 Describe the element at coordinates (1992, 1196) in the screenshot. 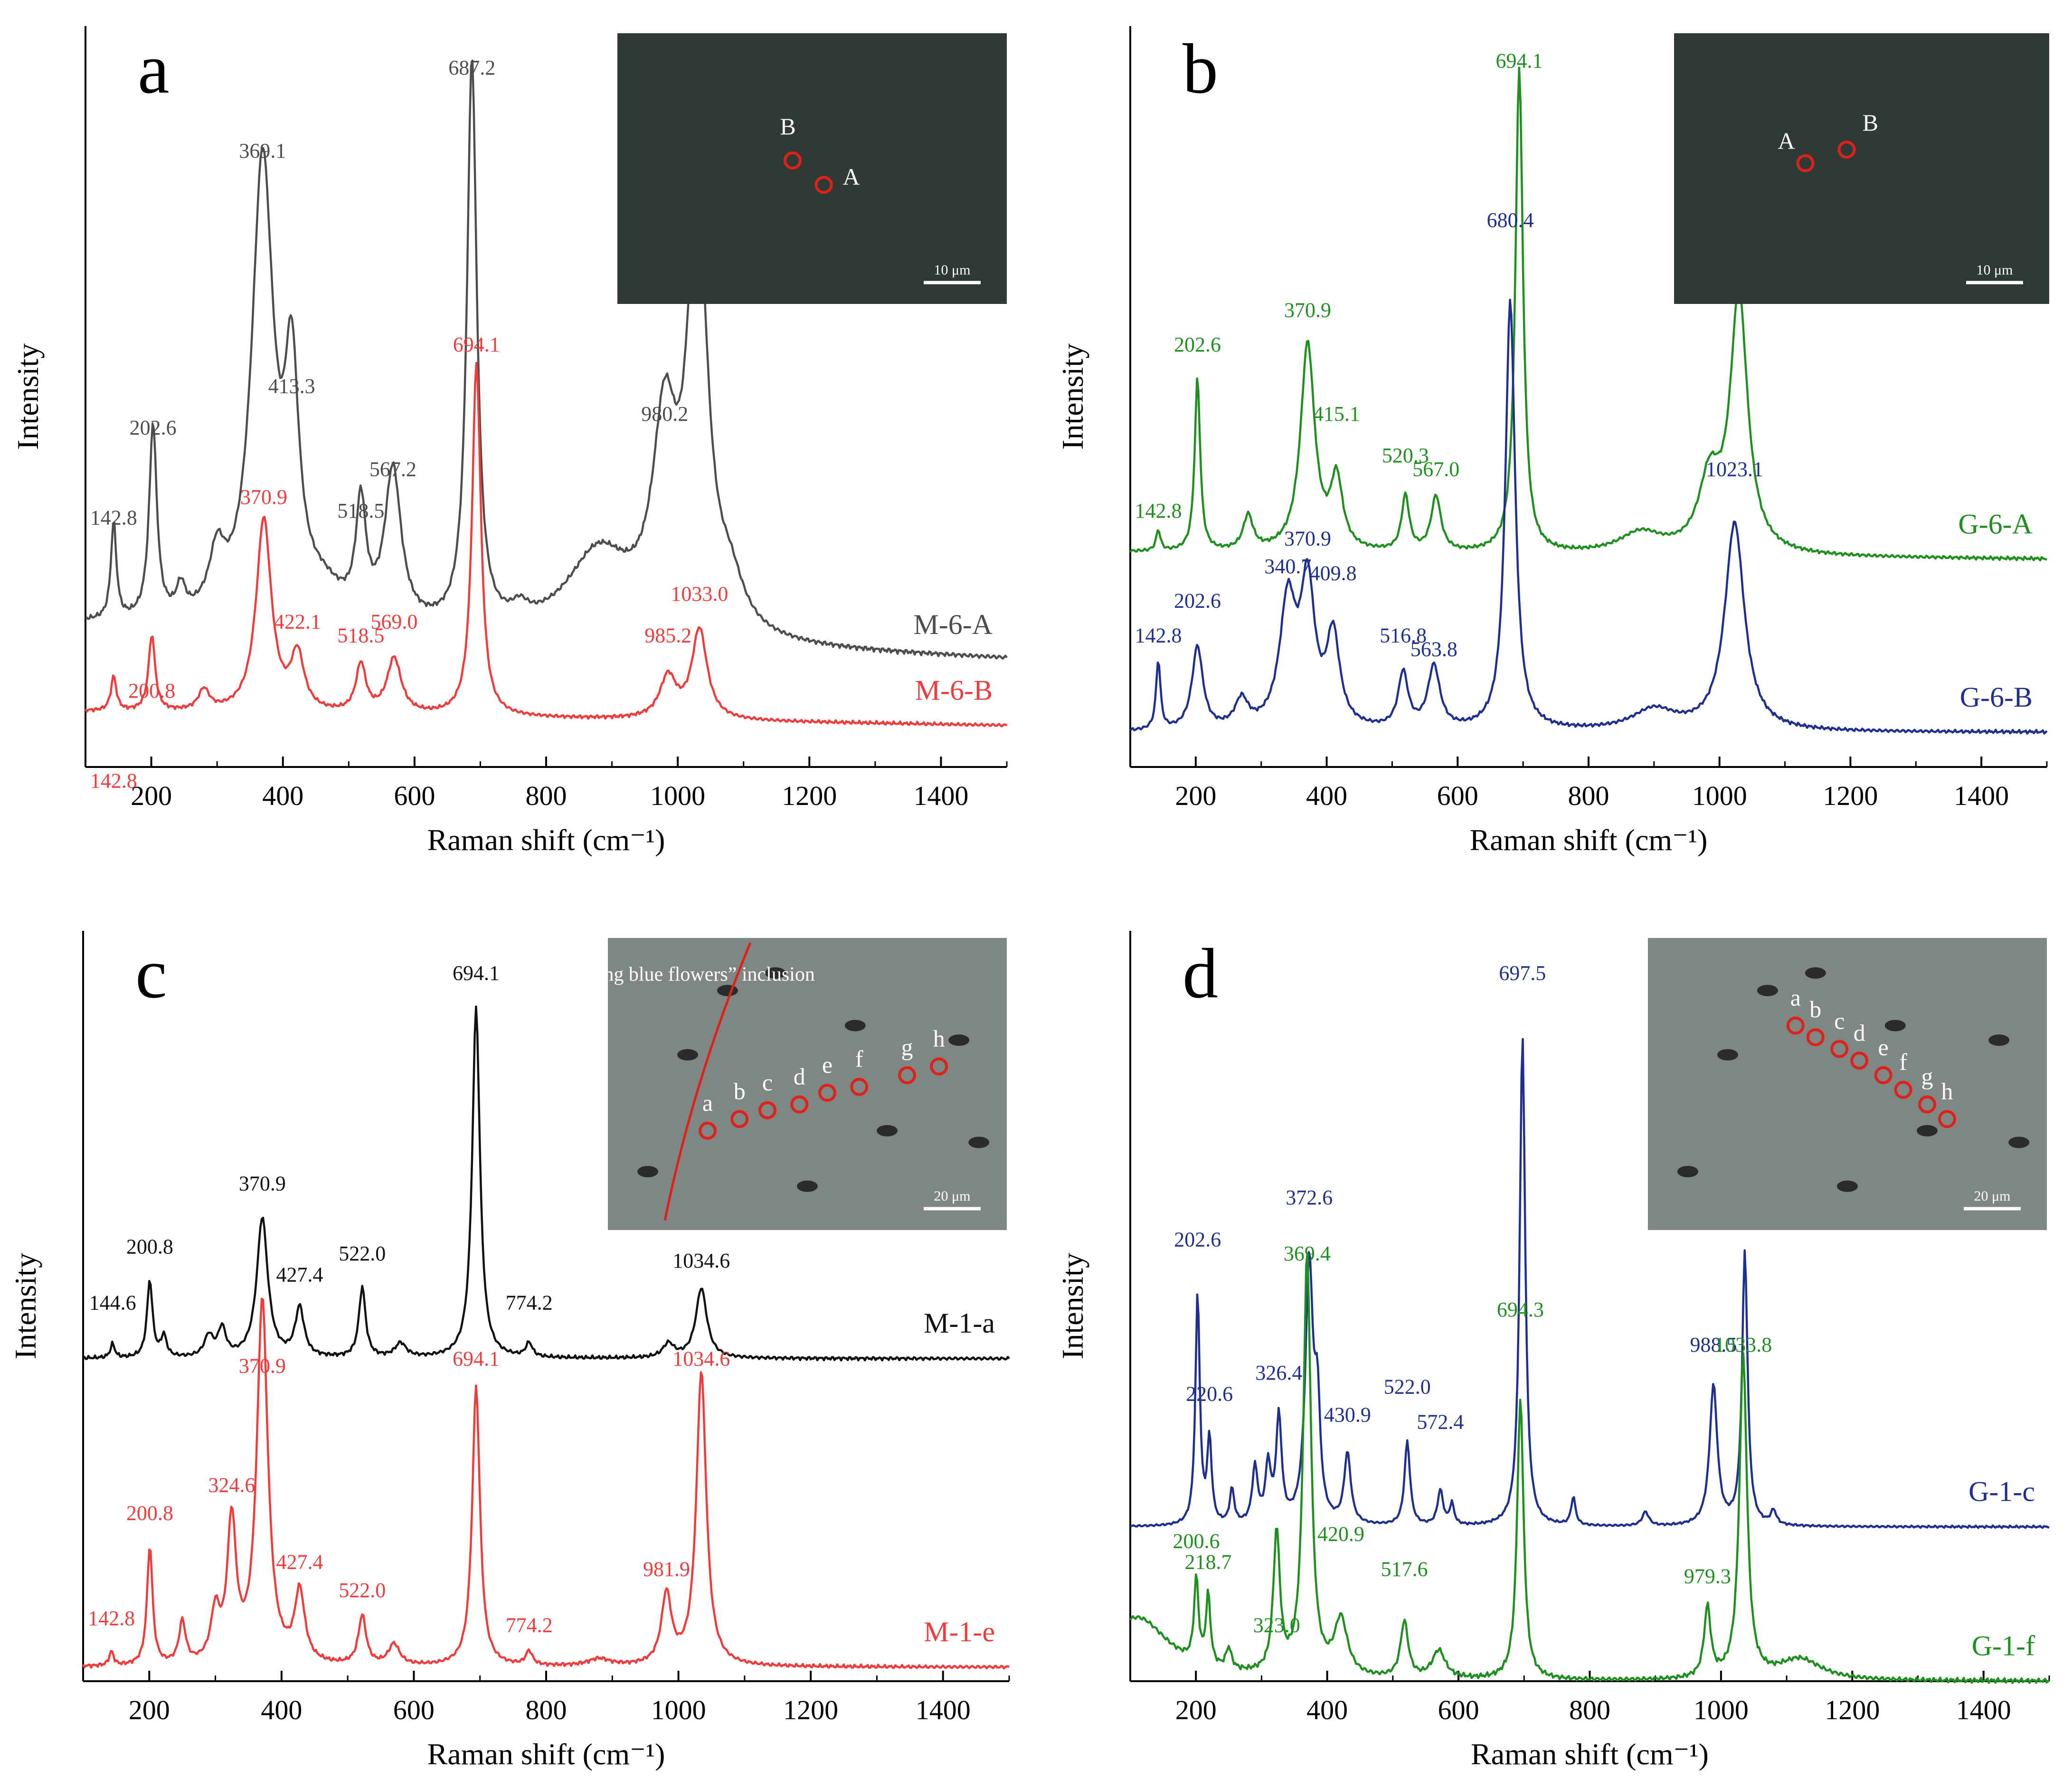

I see `scale-bar-label: 20 μm` at that location.